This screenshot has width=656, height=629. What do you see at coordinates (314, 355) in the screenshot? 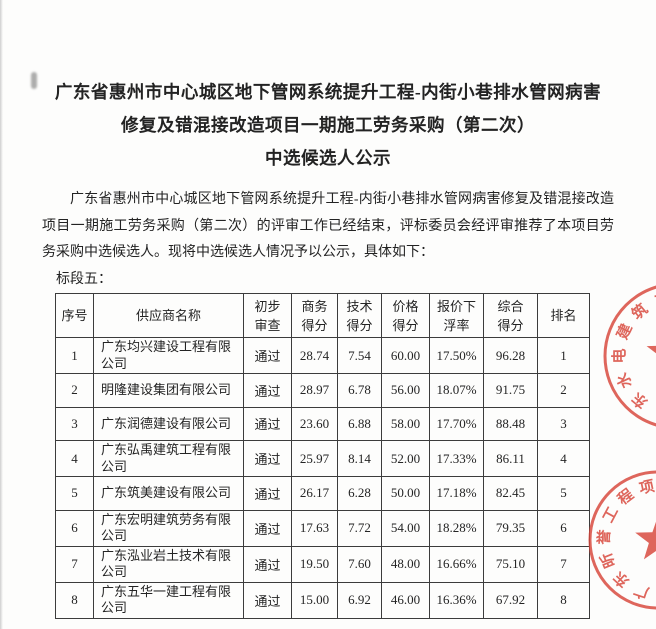
I see `cell-business-score: 28.74` at bounding box center [314, 355].